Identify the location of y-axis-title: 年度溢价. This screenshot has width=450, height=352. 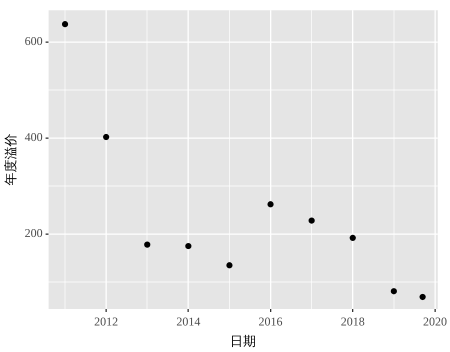
(10, 160).